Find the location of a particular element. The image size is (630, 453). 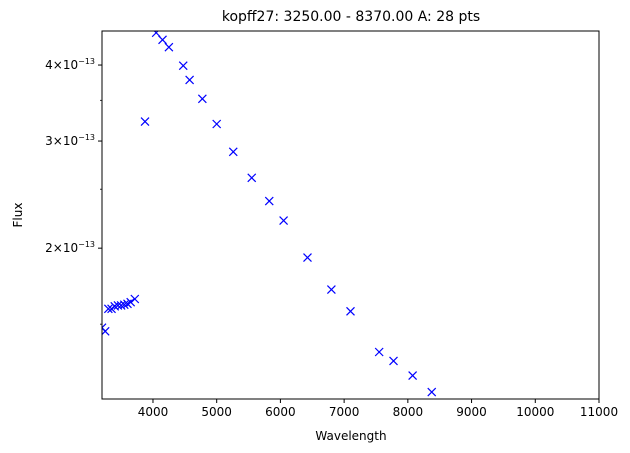

y-tick-mantissa: 2 is located at coordinates (49, 248).